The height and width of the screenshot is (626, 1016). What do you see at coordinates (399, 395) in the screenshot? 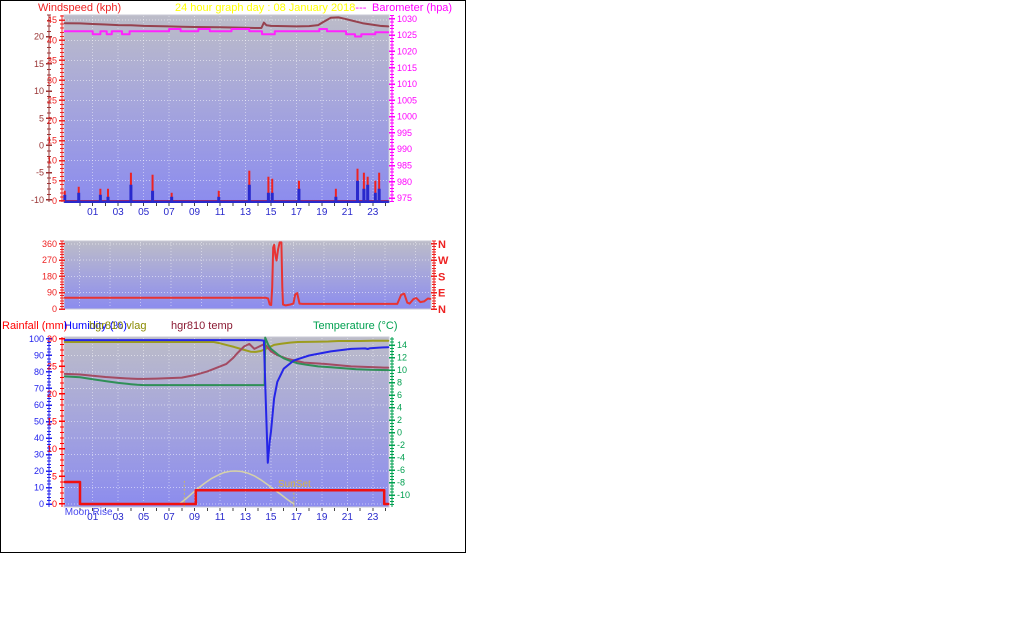
I see `temp-tick-label: 6` at bounding box center [399, 395].